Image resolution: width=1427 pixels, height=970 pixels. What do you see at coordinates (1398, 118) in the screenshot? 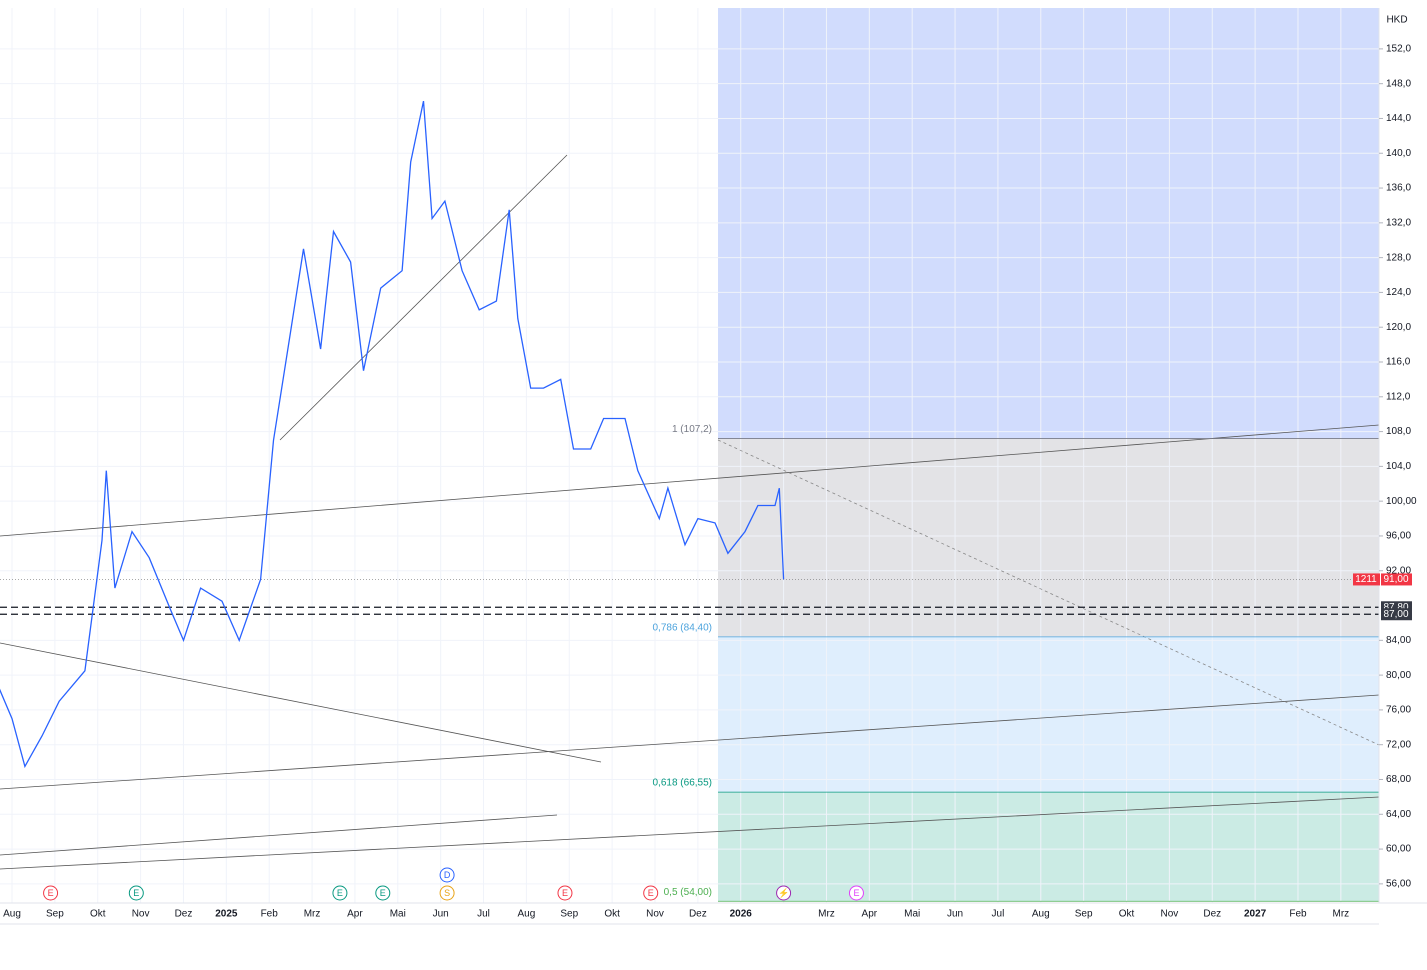
I see `y-tick-label: 144,0` at bounding box center [1398, 118].